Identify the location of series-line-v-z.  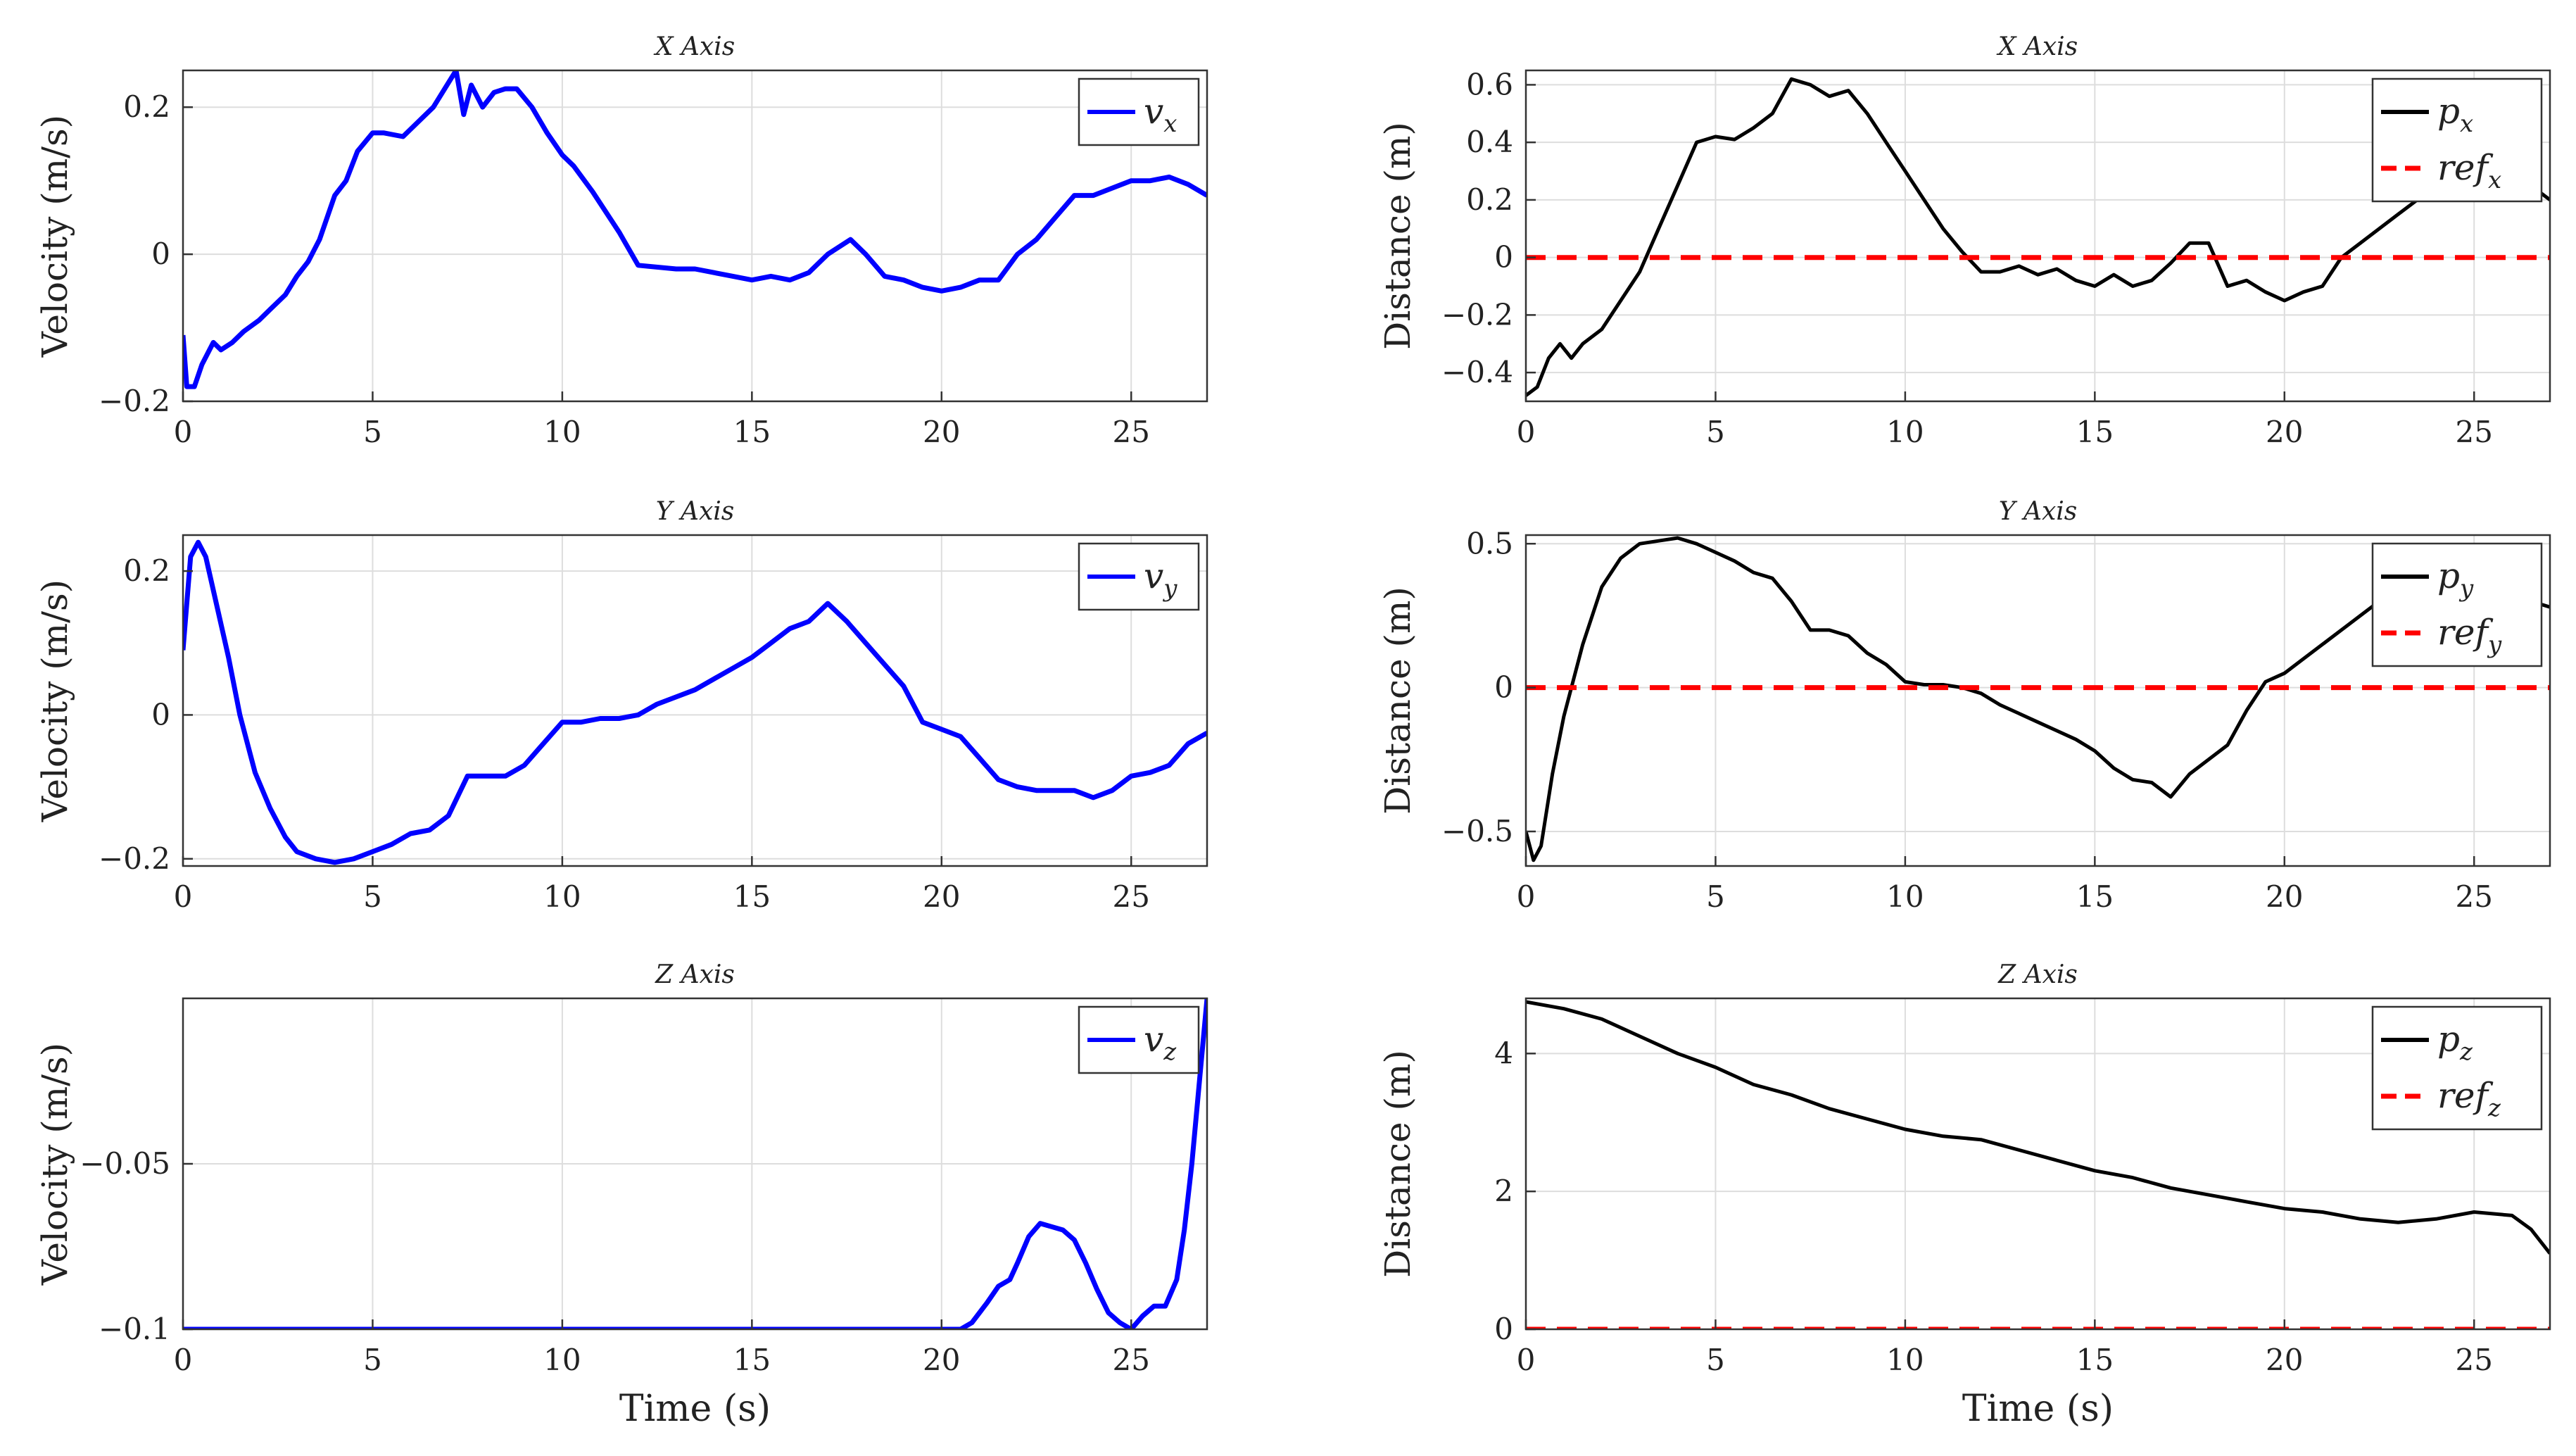
(695, 1163).